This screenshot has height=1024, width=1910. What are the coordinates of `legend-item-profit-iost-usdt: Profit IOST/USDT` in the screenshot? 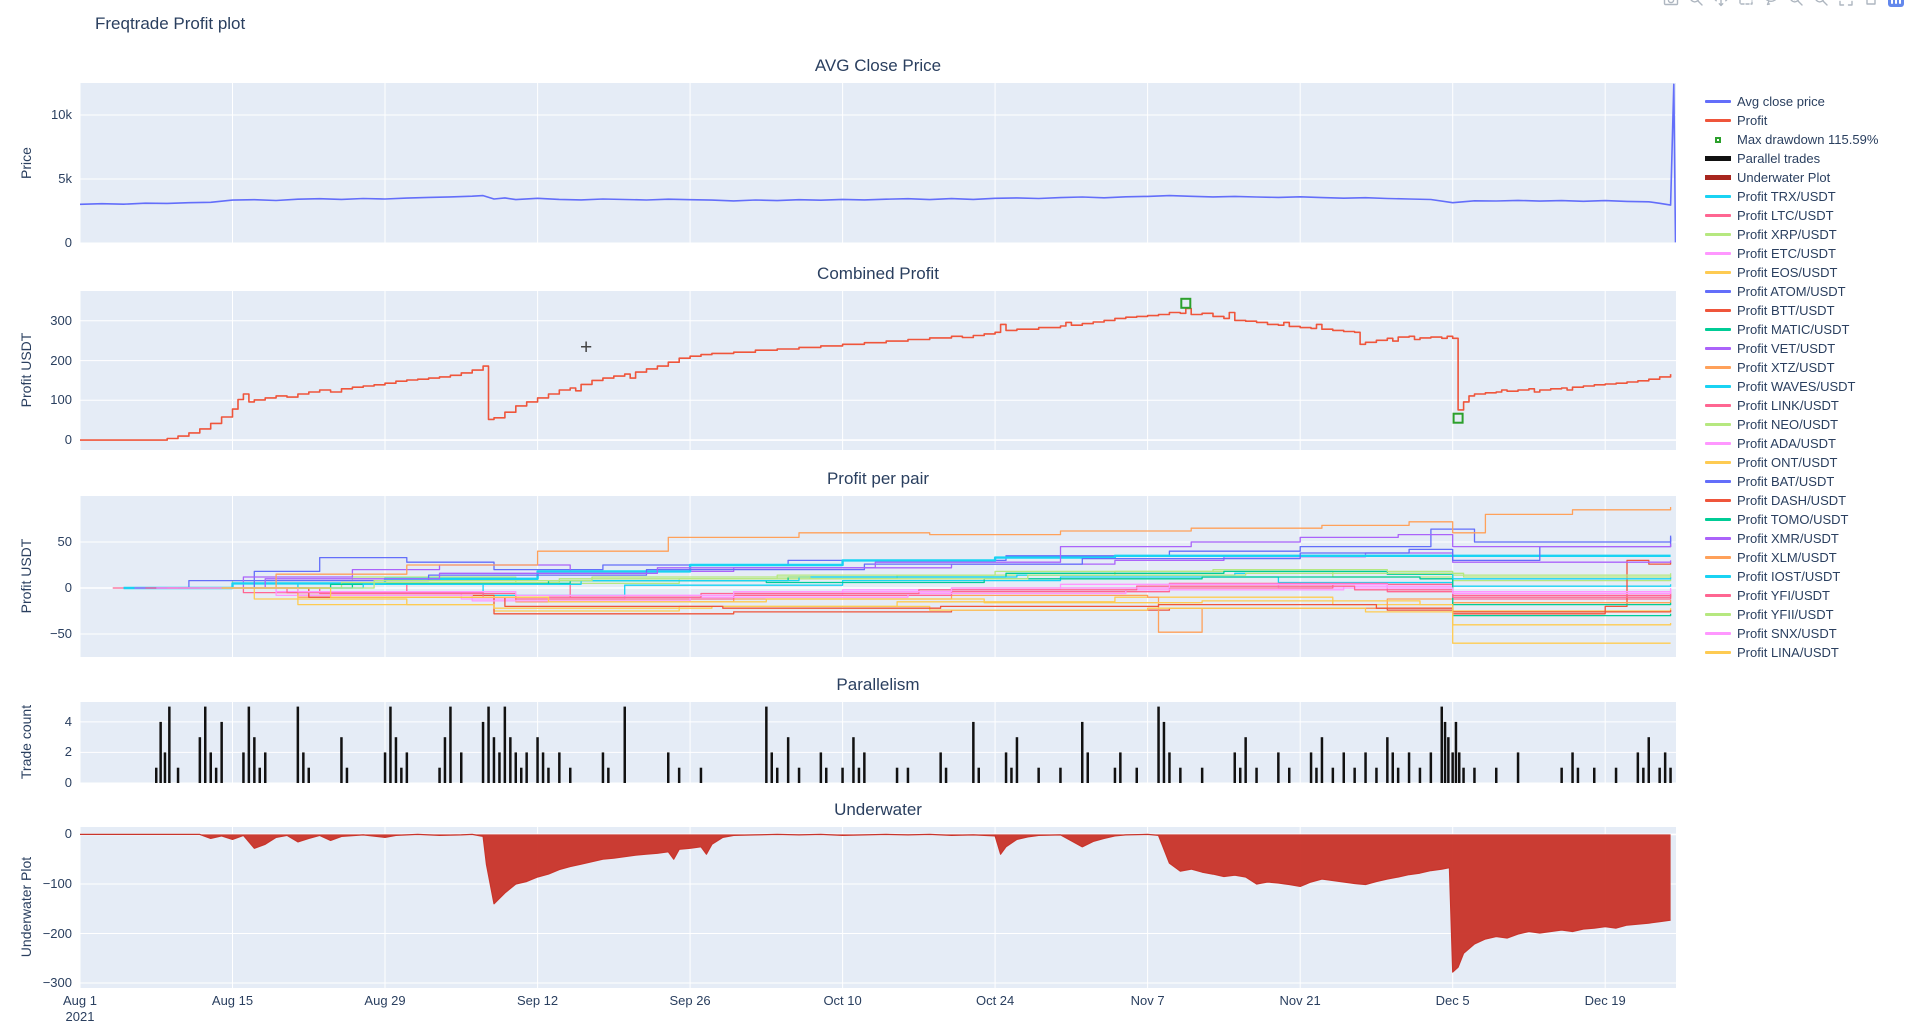 It's located at (1791, 576).